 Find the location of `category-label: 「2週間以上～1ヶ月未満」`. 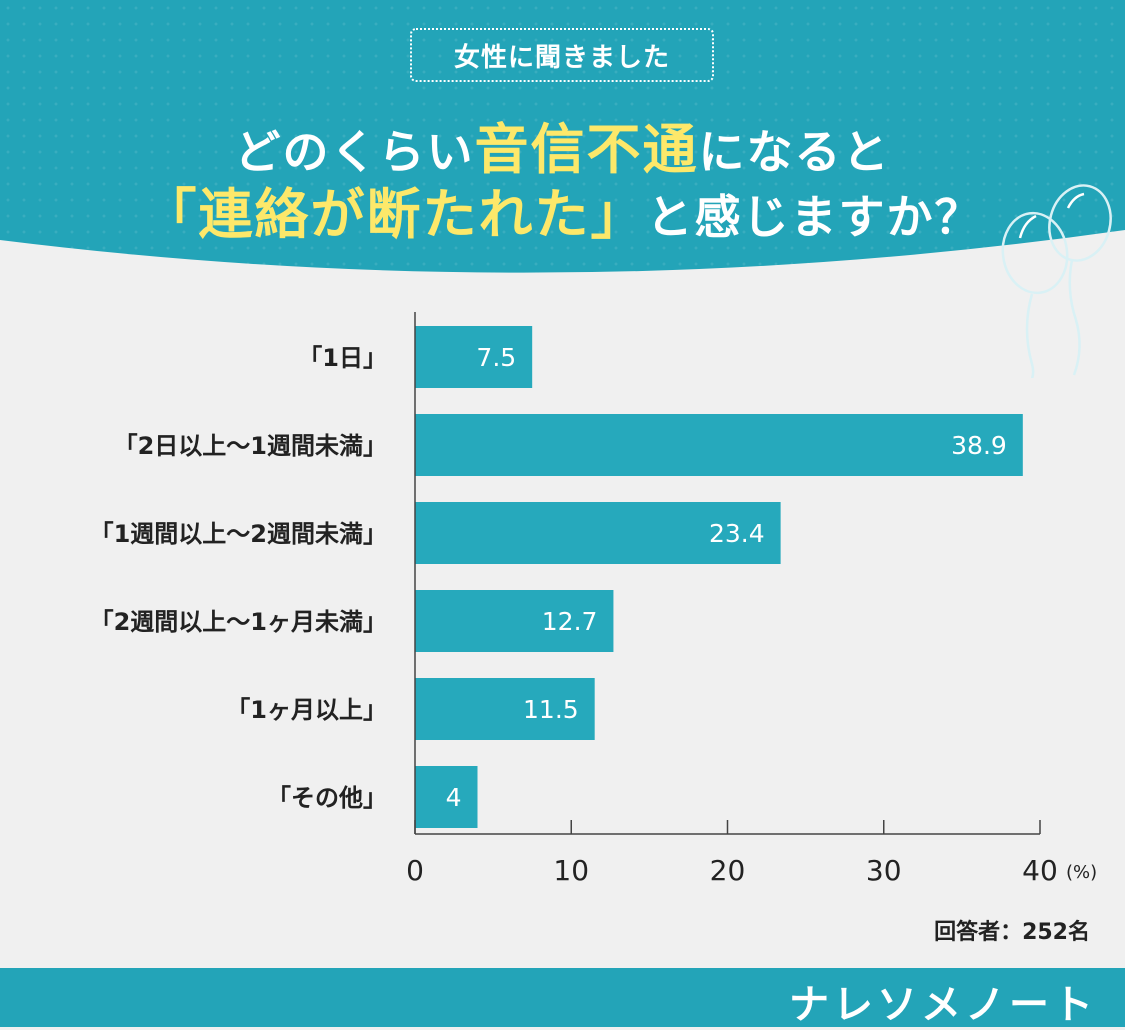

category-label: 「2週間以上～1ヶ月未満」 is located at coordinates (238, 622).